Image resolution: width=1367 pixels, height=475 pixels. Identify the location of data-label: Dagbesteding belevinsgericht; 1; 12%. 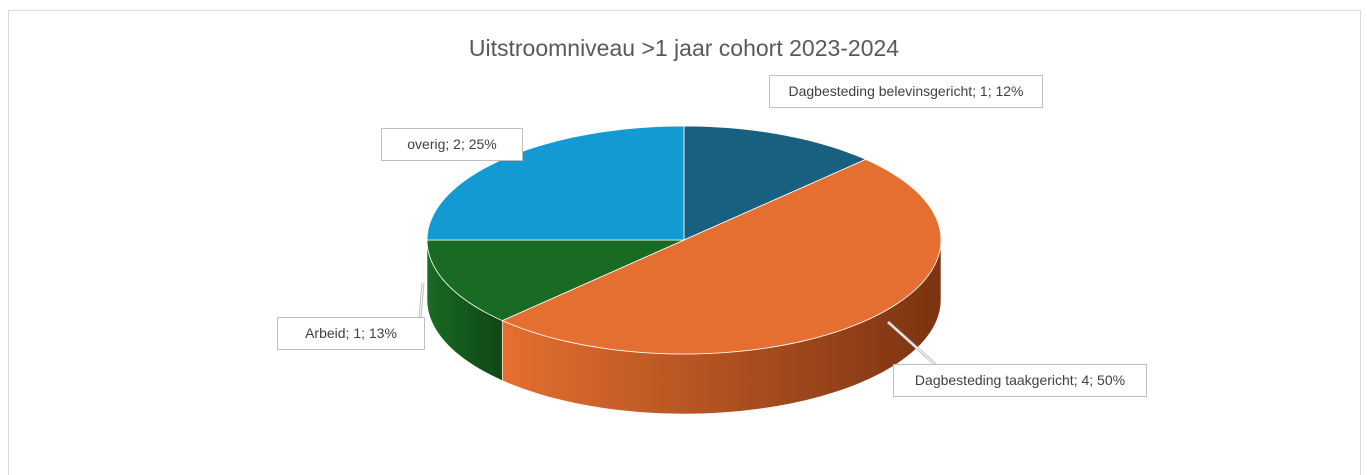
(906, 91).